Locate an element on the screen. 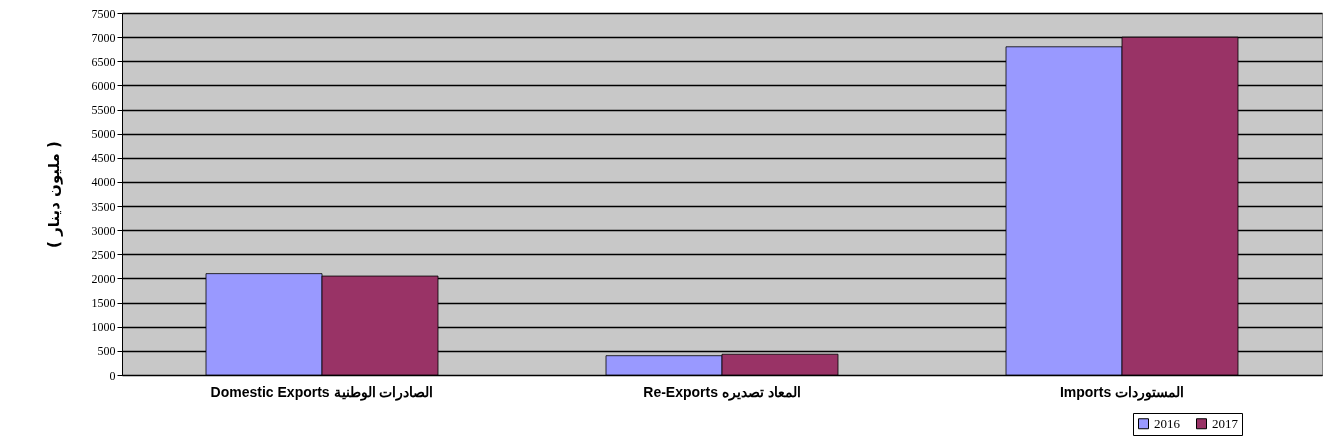  y-tick-label: 2500 is located at coordinates (103, 254).